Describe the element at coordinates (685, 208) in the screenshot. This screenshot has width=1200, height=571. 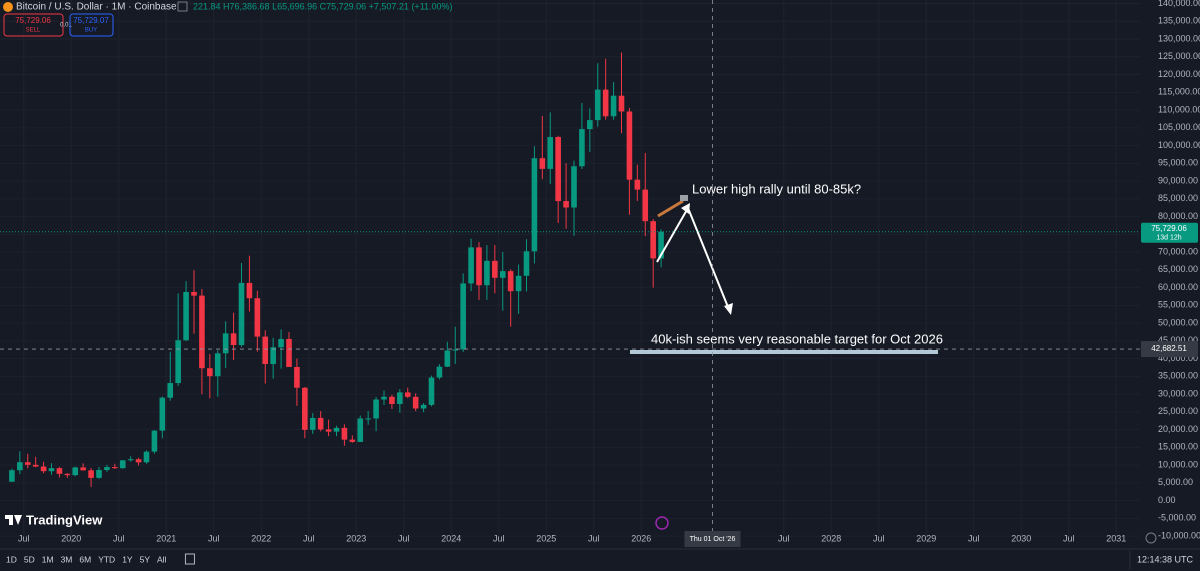
I see `arrow-head` at that location.